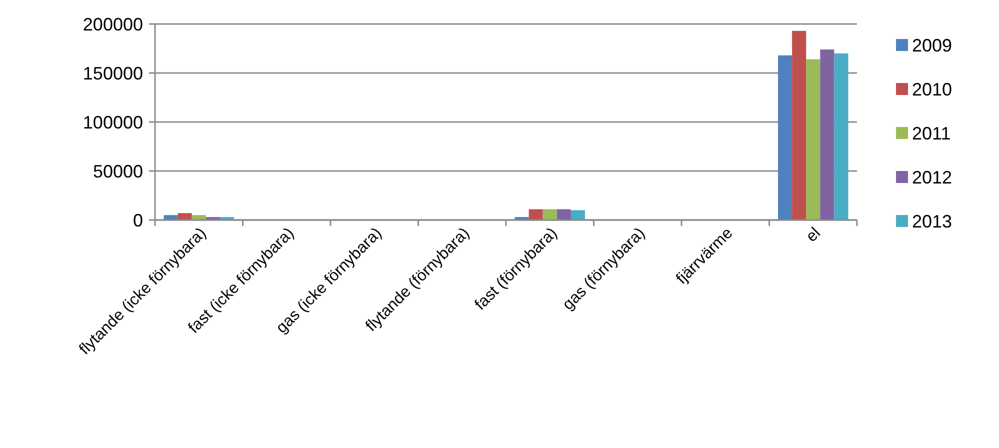 This screenshot has height=448, width=999. I want to click on y-tick-label: 150000, so click(112, 73).